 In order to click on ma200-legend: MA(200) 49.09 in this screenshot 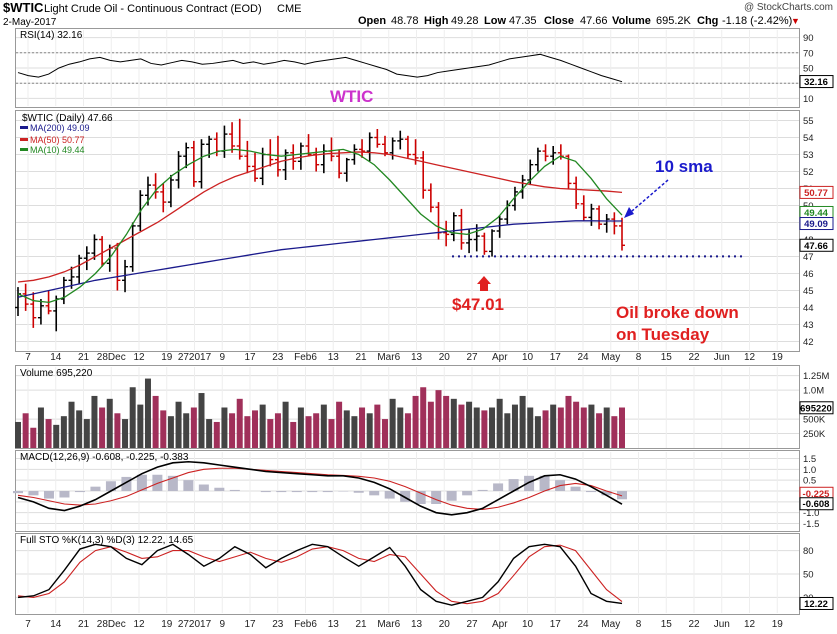, I will do `click(60, 128)`.